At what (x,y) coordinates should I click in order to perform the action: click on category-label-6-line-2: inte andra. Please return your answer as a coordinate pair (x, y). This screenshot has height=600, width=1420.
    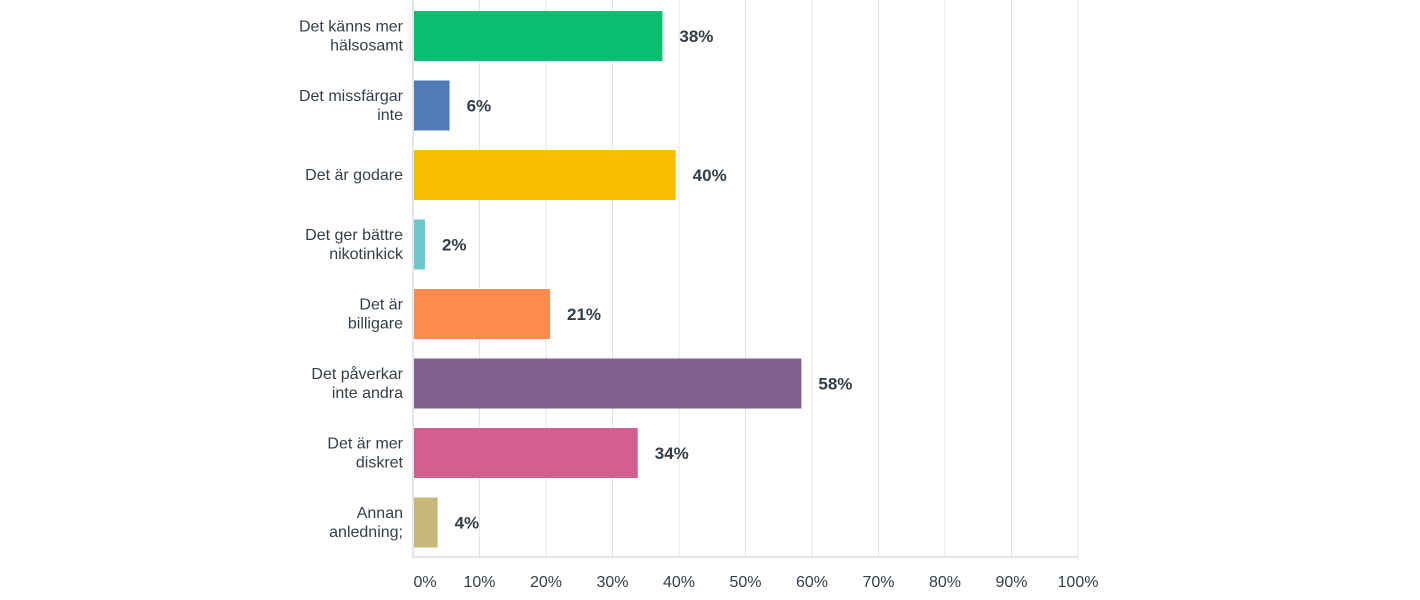
    Looking at the image, I should click on (367, 393).